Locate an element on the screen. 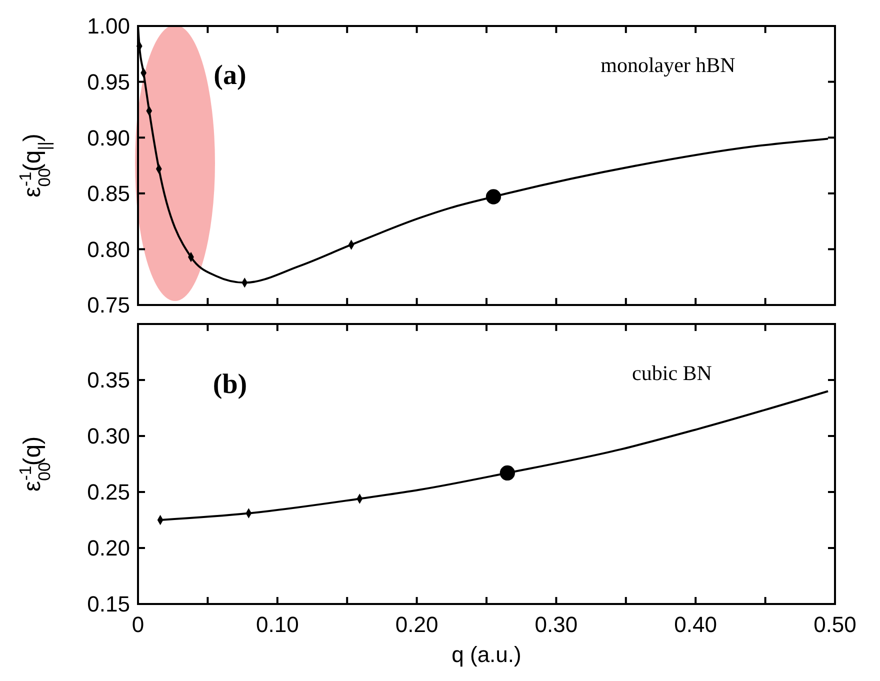 This screenshot has height=681, width=880. annotation: (a) is located at coordinates (230, 75).